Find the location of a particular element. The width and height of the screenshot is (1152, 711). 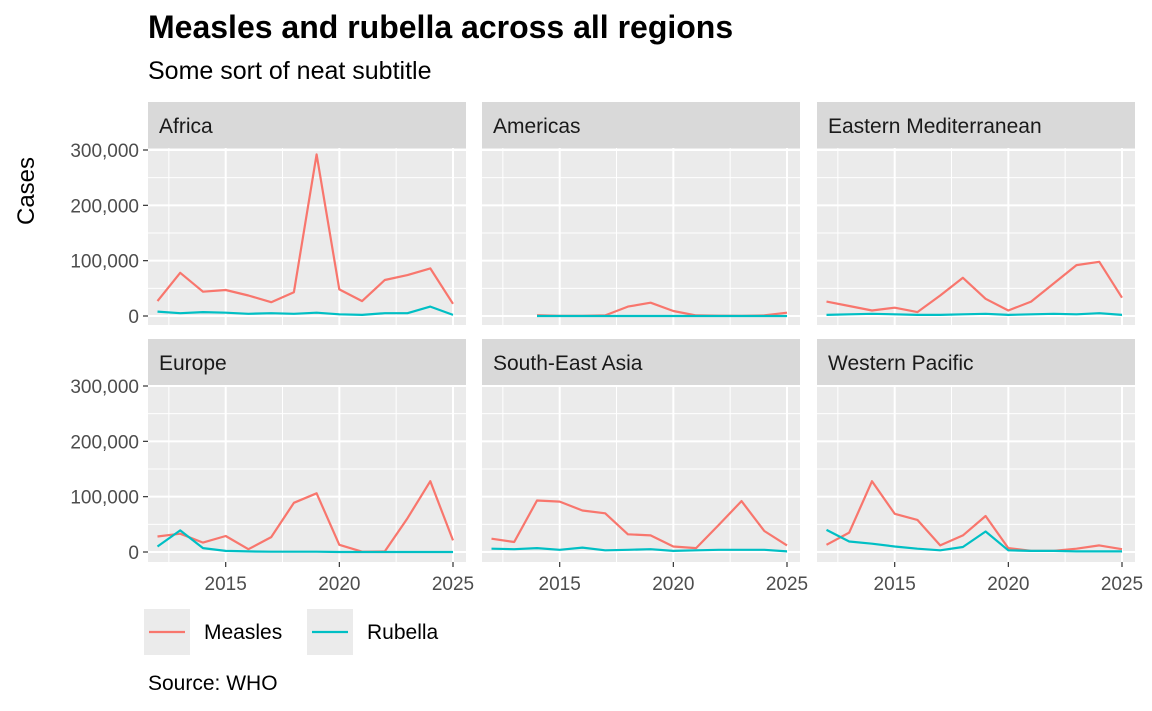

facet-strip-label: Europe is located at coordinates (193, 363).